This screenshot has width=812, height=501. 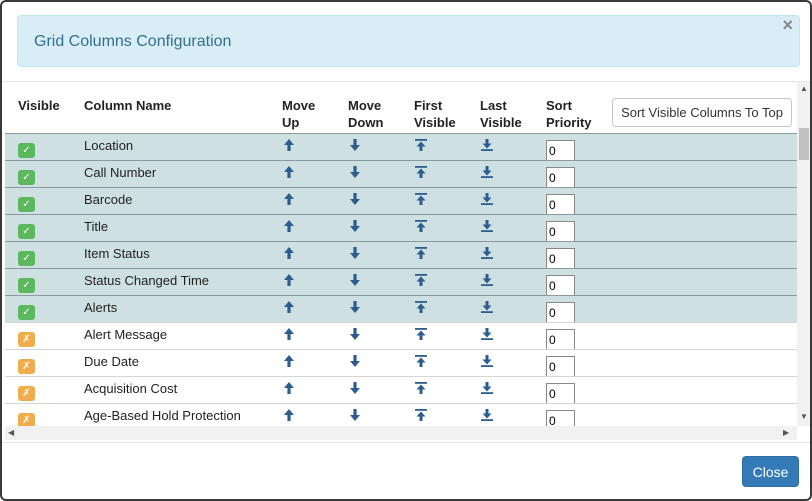 I want to click on close-icon: ×, so click(x=787, y=25).